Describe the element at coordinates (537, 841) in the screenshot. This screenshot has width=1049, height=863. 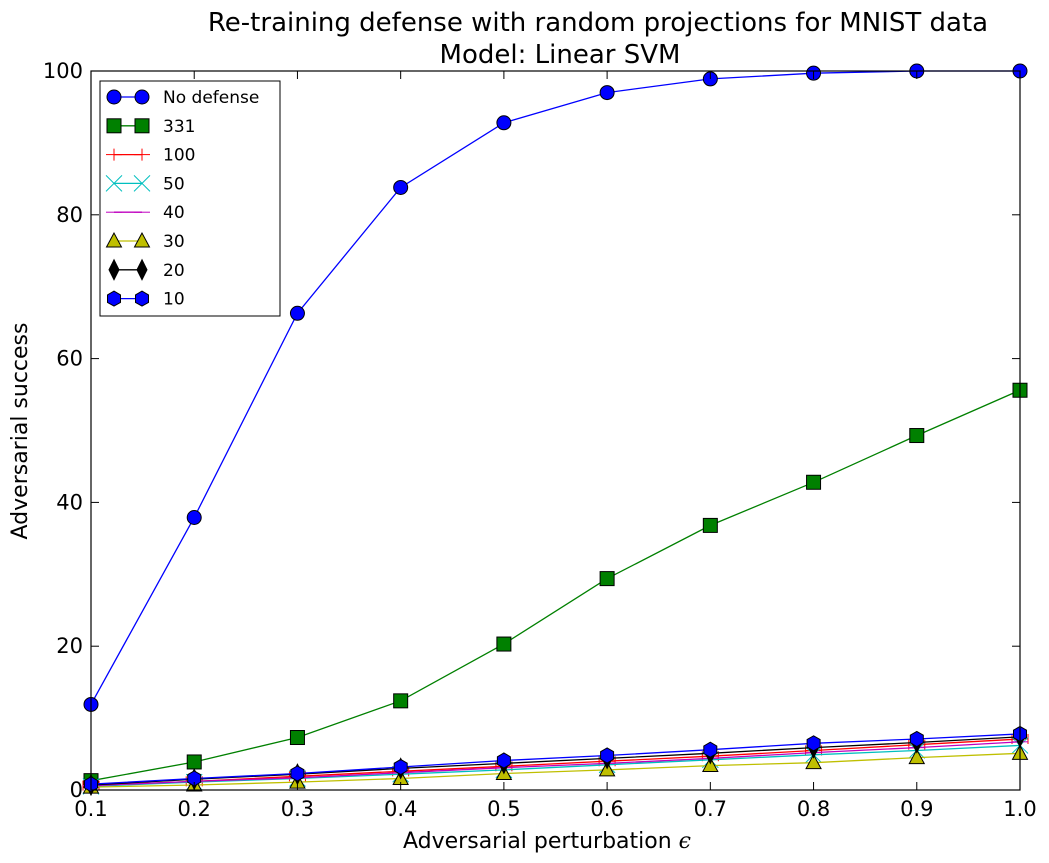
I see `x-axis-label-text: Adversarial perturbation` at that location.